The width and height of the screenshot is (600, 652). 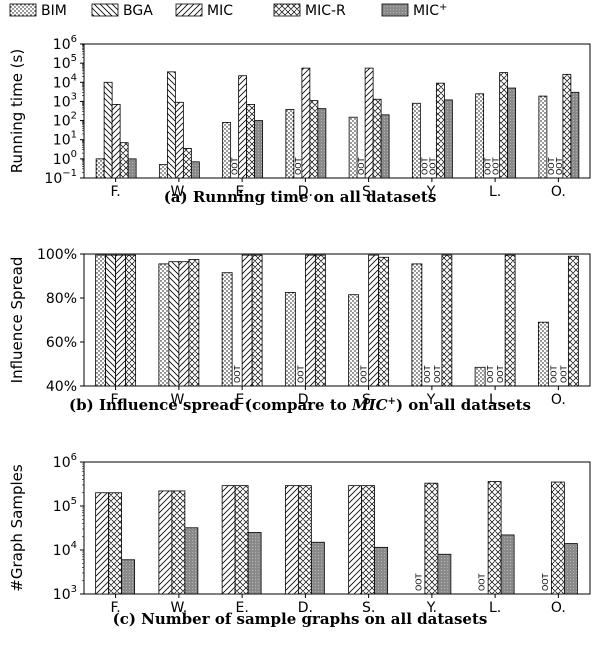 What do you see at coordinates (57, 255) in the screenshot?
I see `y-tick-label: 100%` at bounding box center [57, 255].